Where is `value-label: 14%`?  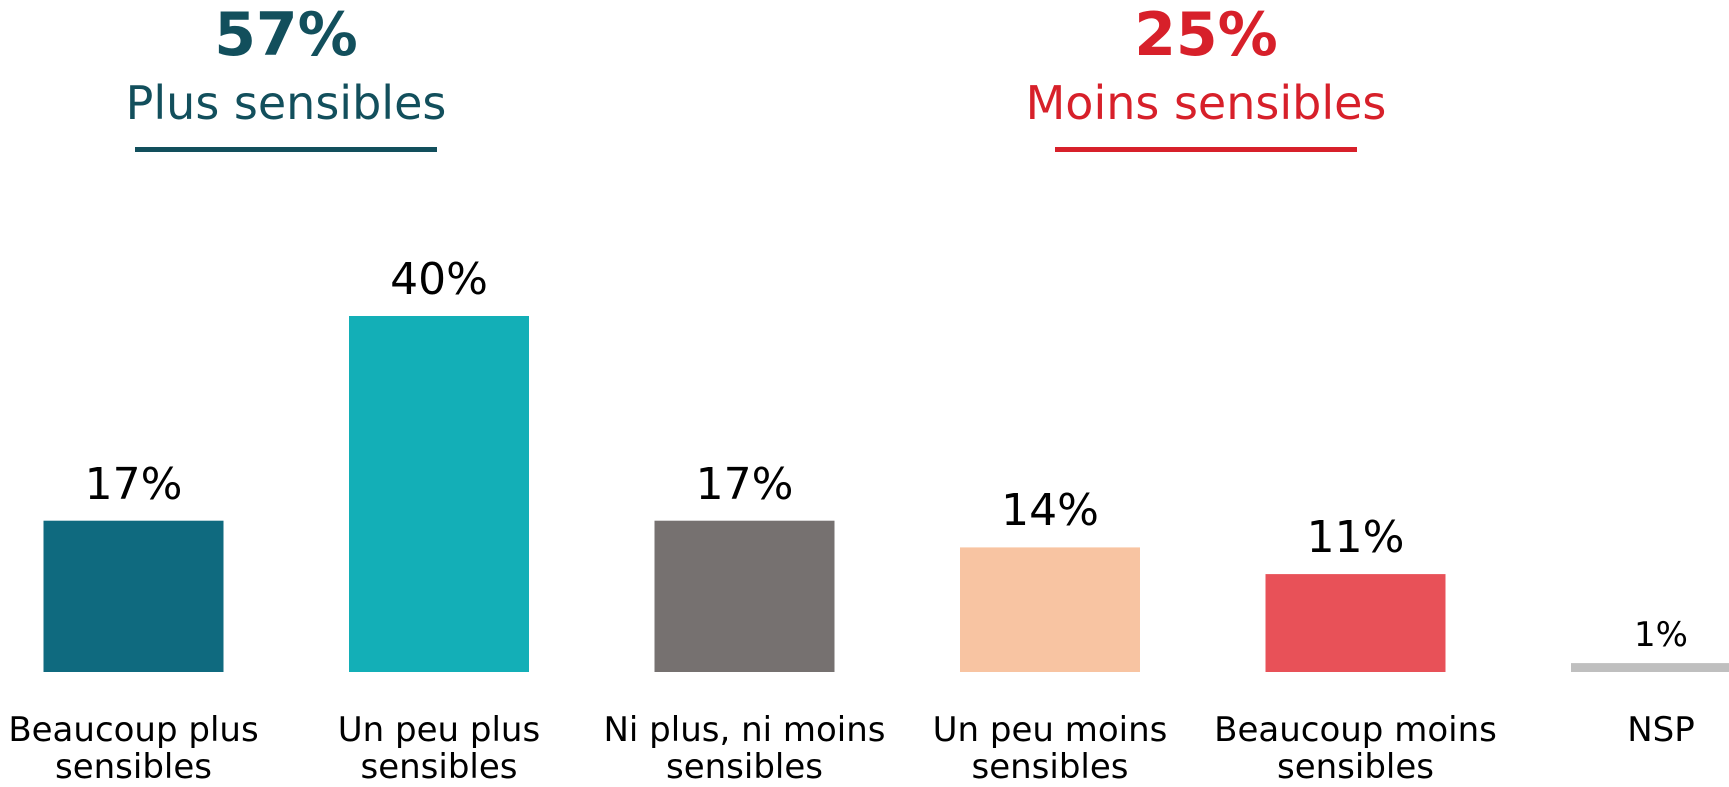
value-label: 14% is located at coordinates (1050, 511).